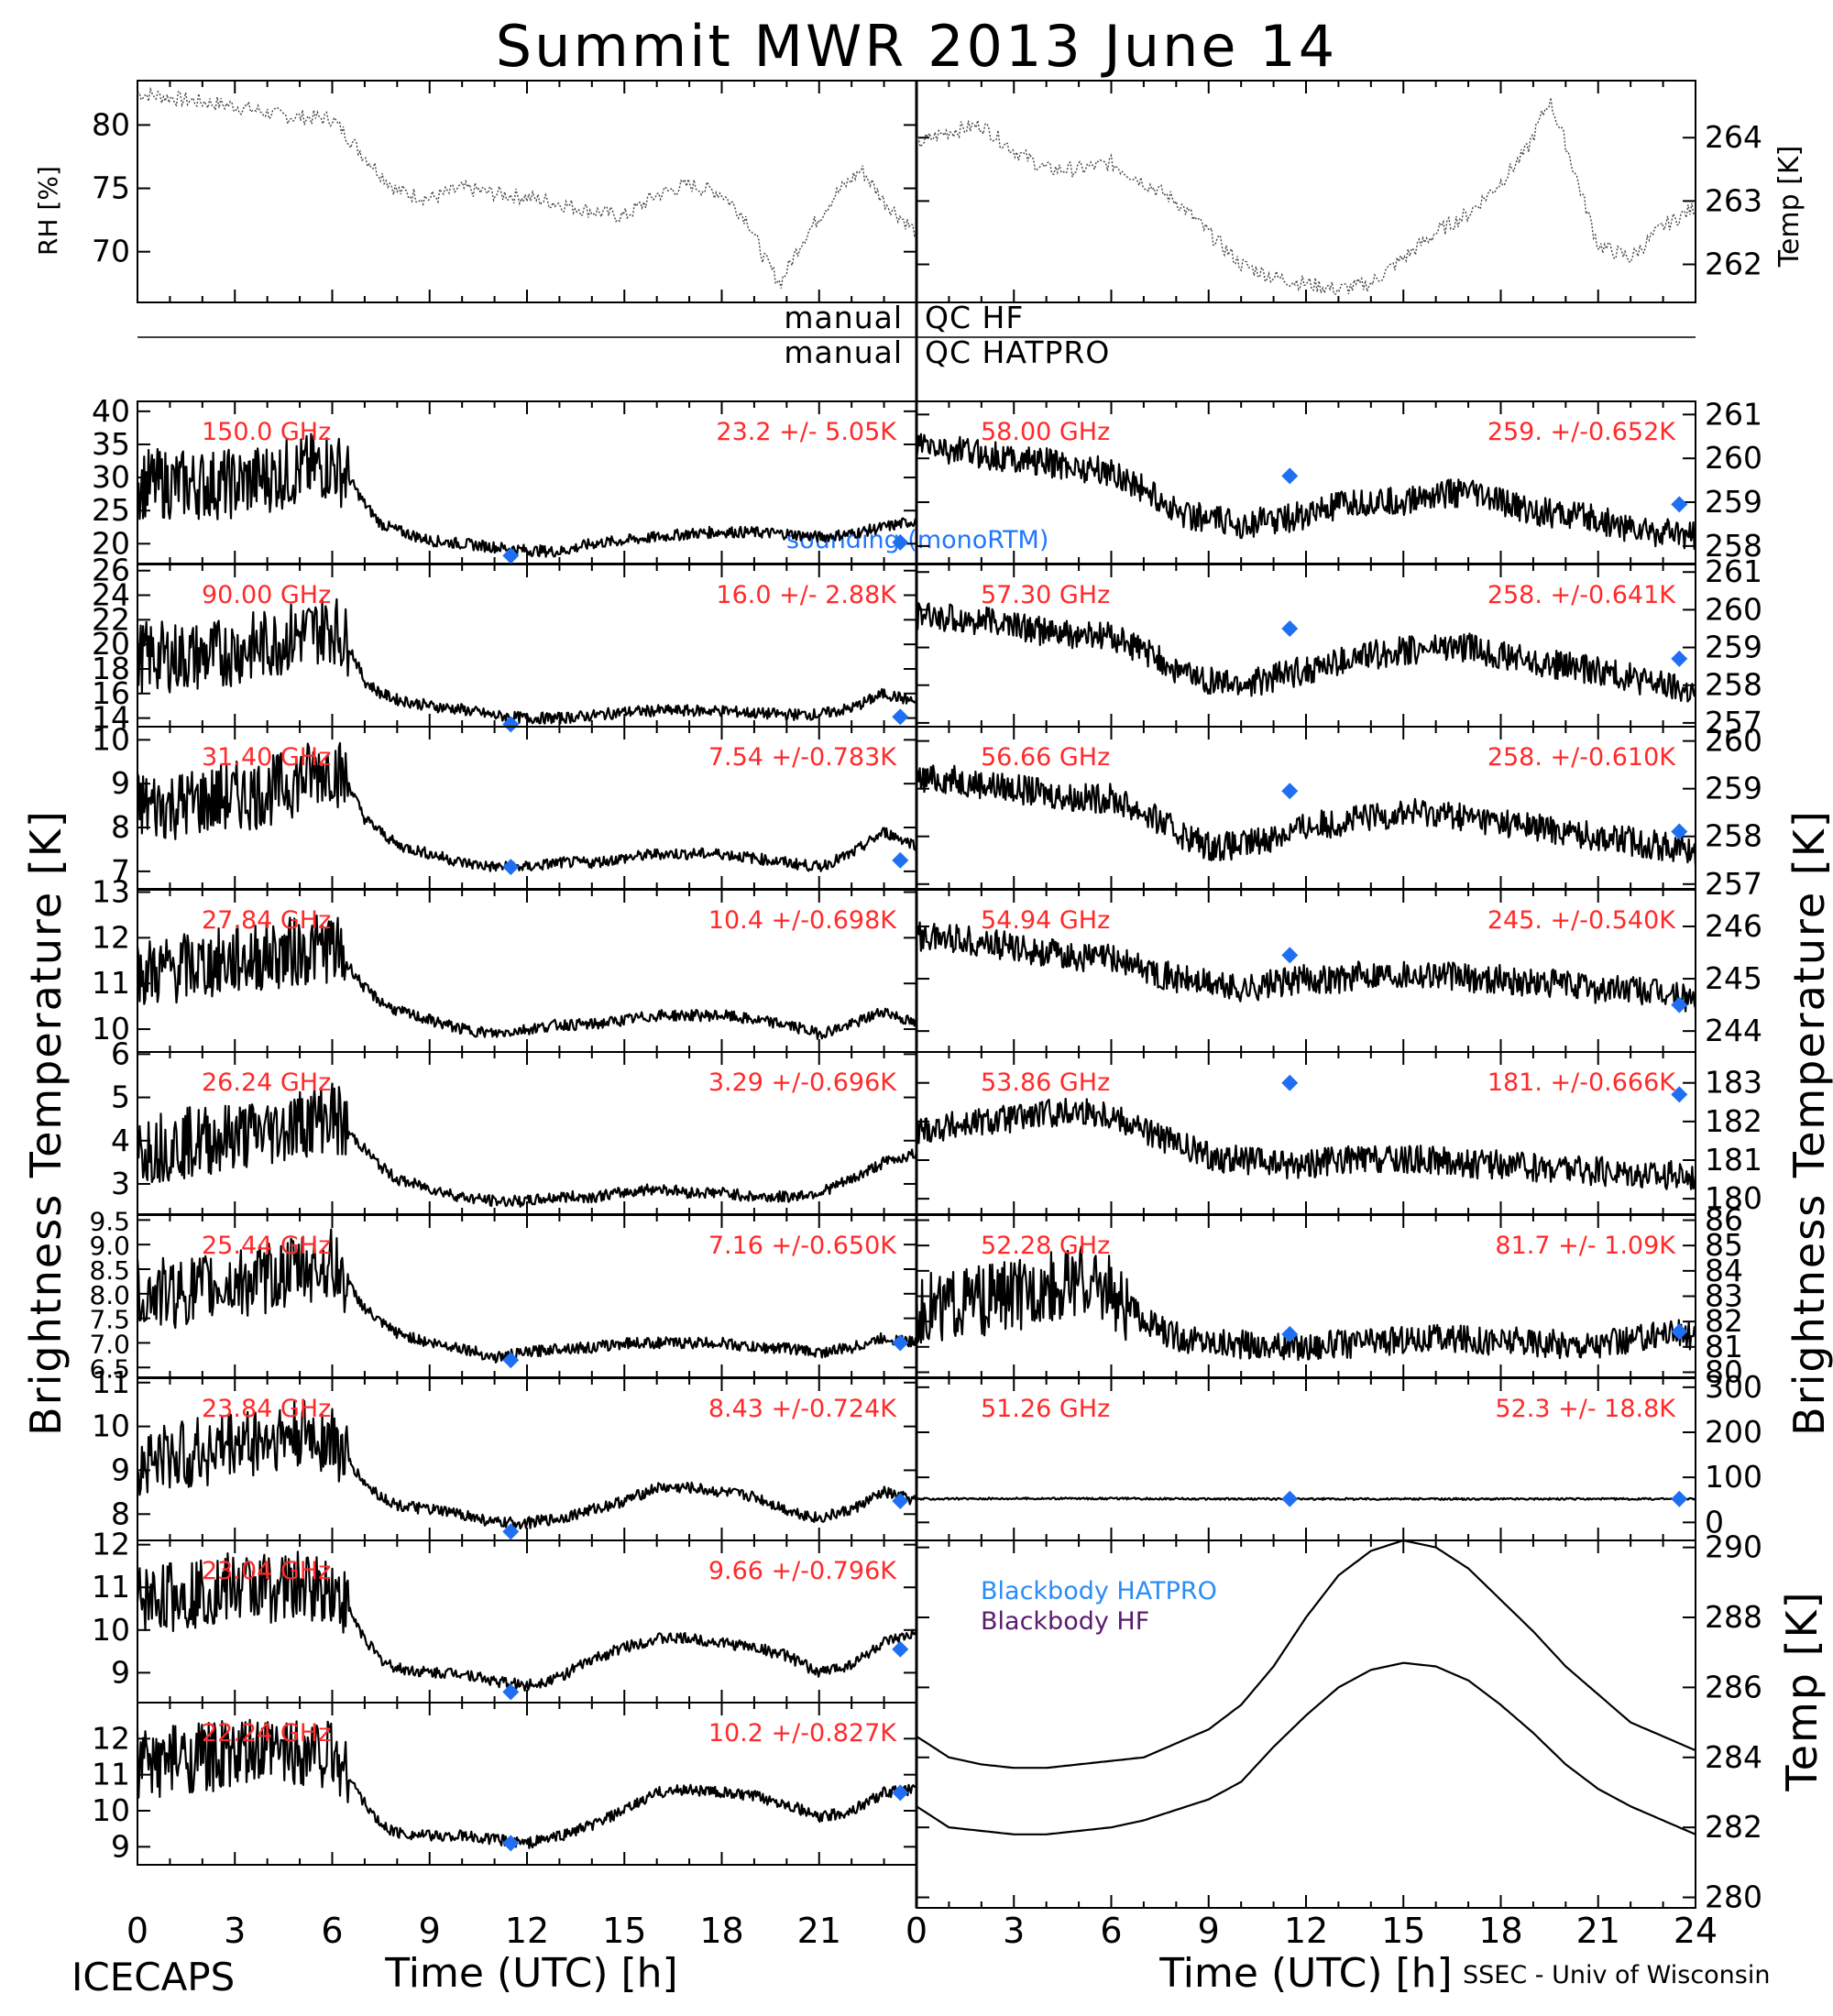 This screenshot has width=1833, height=2016. Describe the element at coordinates (1733, 1686) in the screenshot. I see `ytick-label-blackbody: 286` at that location.